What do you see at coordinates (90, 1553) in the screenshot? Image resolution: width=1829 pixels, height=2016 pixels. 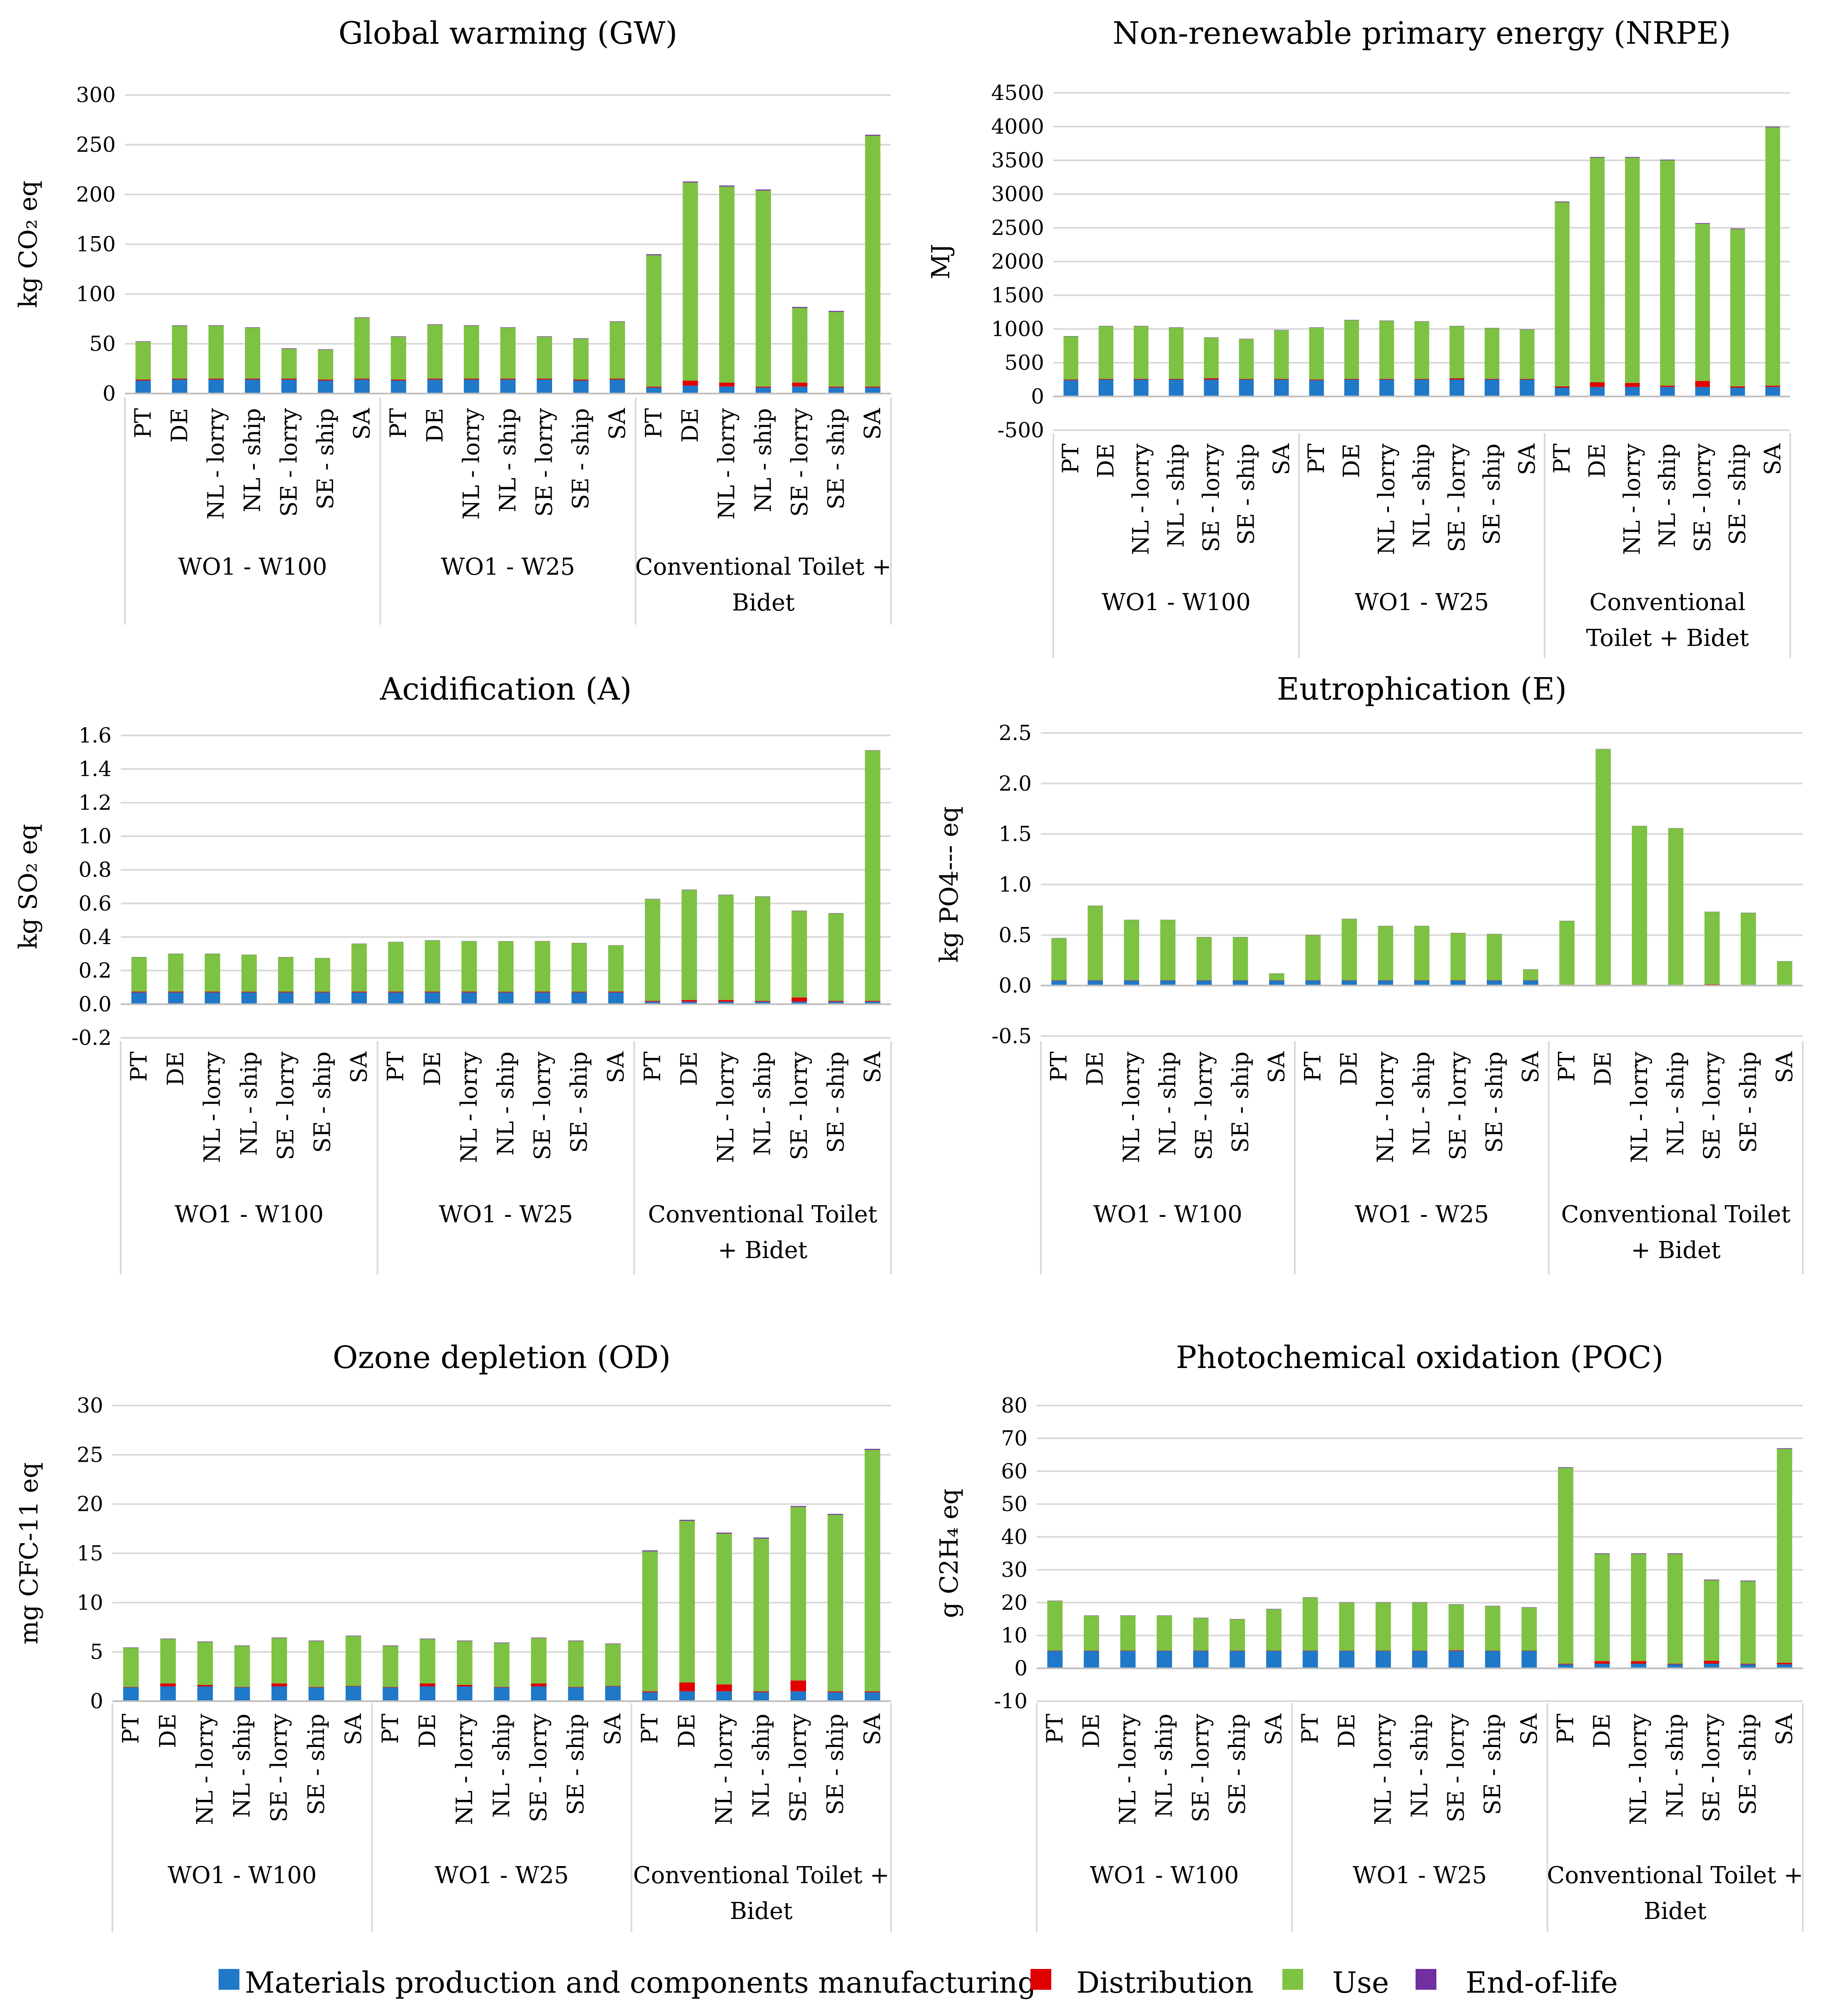 I see `y-tick-label: 15` at bounding box center [90, 1553].